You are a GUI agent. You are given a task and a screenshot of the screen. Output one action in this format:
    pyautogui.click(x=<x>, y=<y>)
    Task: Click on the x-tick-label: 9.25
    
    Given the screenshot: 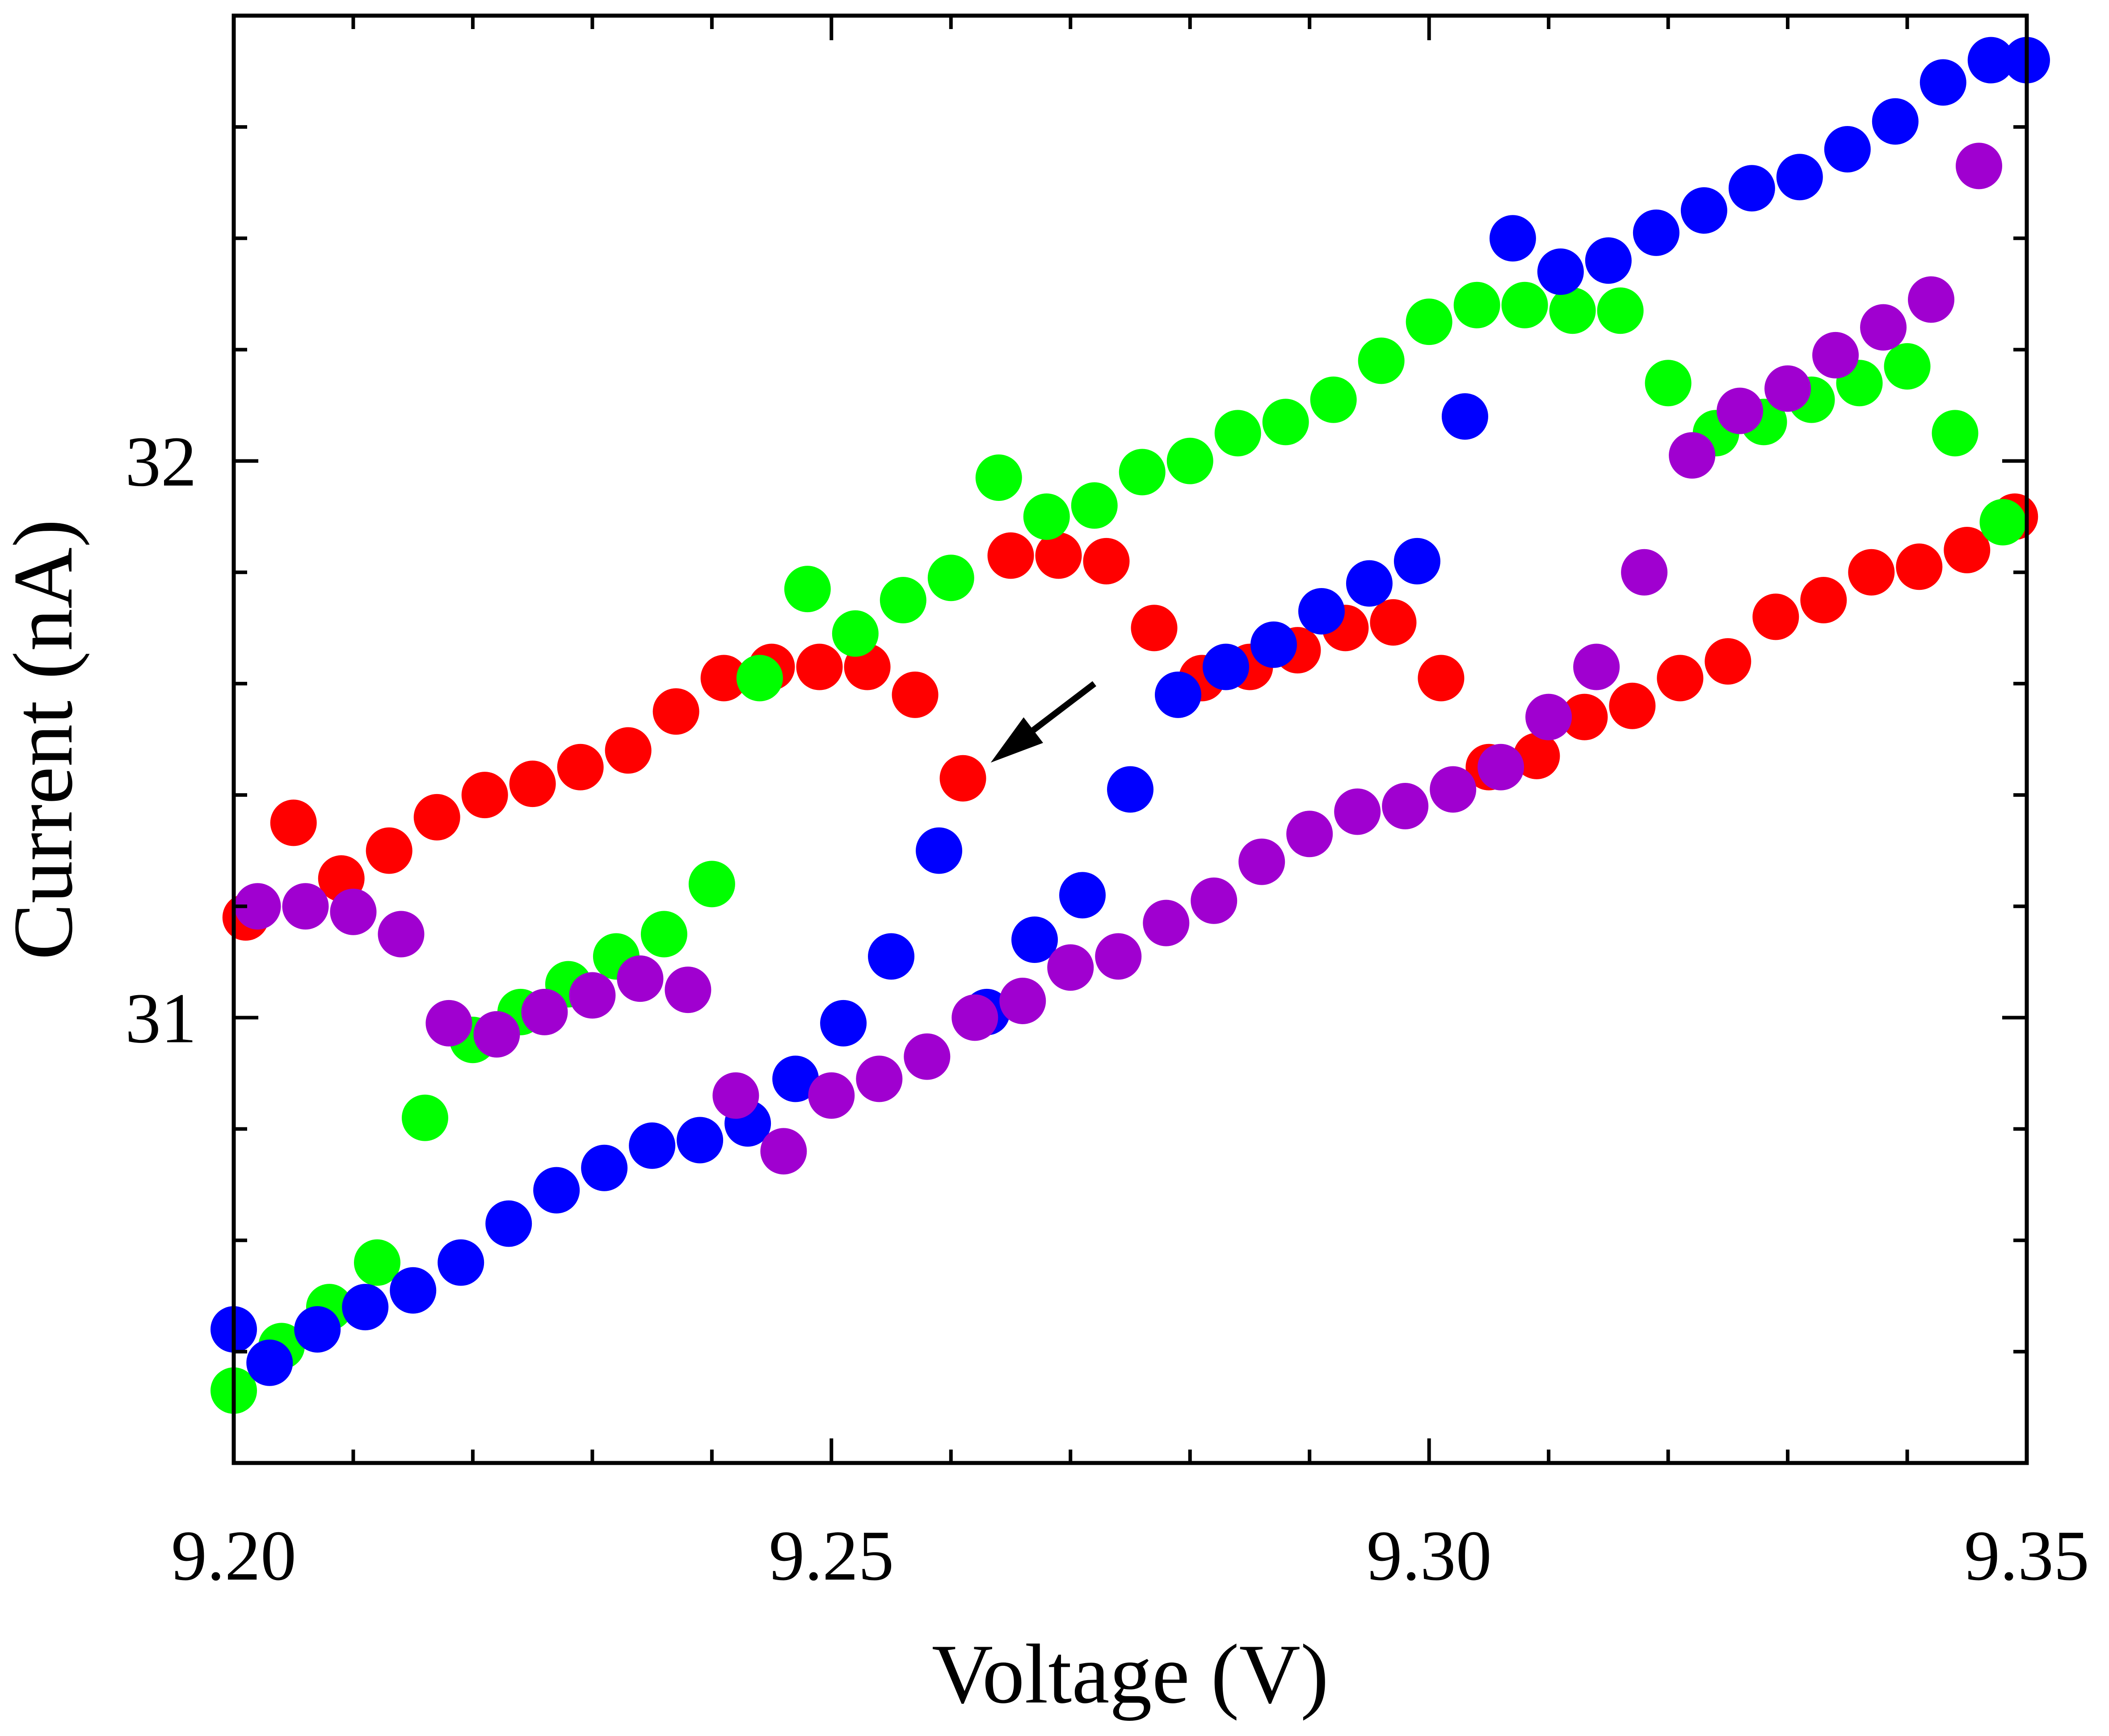 What is the action you would take?
    pyautogui.click(x=831, y=1555)
    